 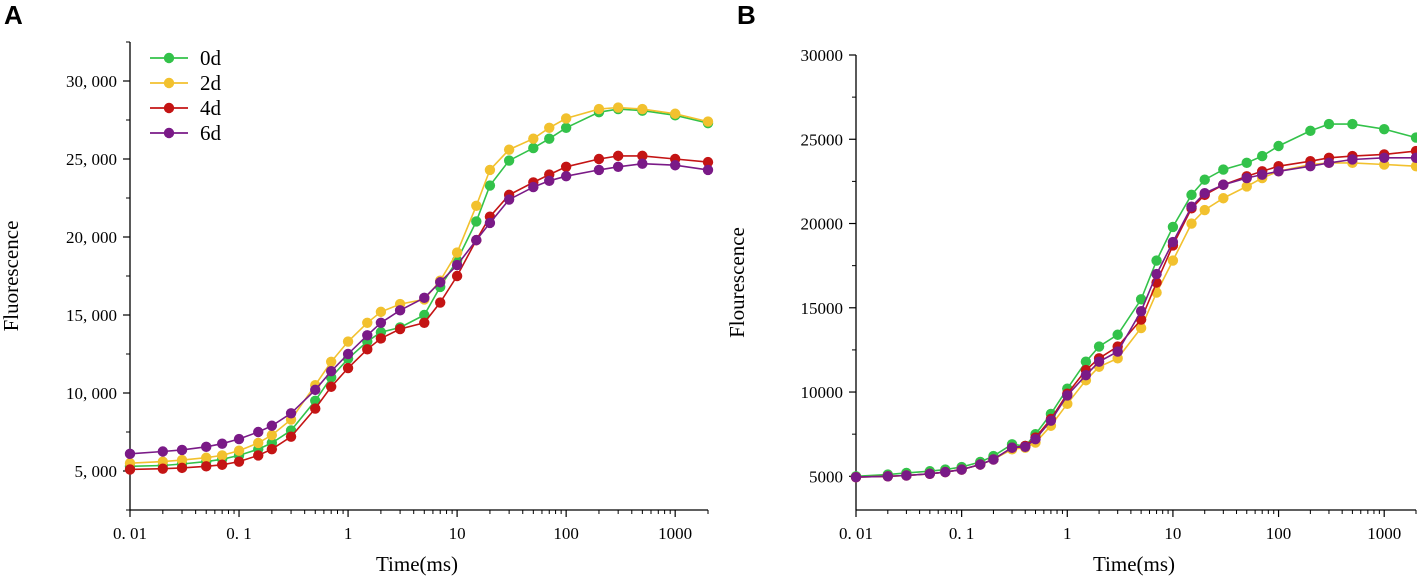 What do you see at coordinates (91, 237) in the screenshot?
I see `y-tick-label: 20, 000` at bounding box center [91, 237].